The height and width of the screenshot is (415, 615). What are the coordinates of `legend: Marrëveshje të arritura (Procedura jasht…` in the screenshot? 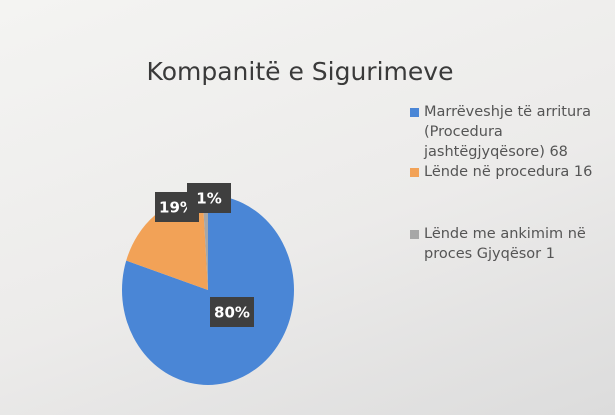 It's located at (508, 183).